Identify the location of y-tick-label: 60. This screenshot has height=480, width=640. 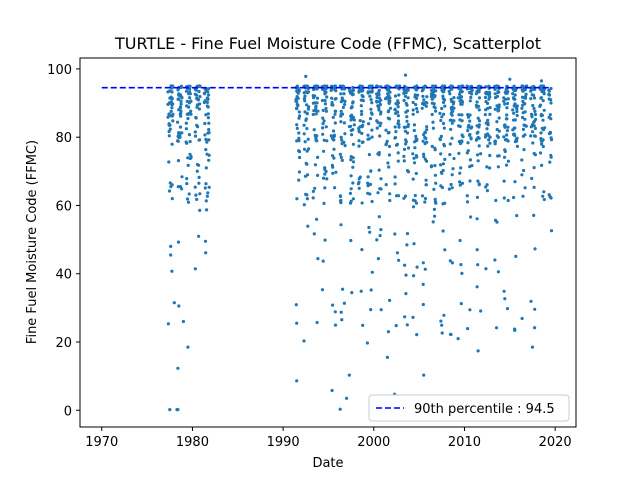
(63, 206).